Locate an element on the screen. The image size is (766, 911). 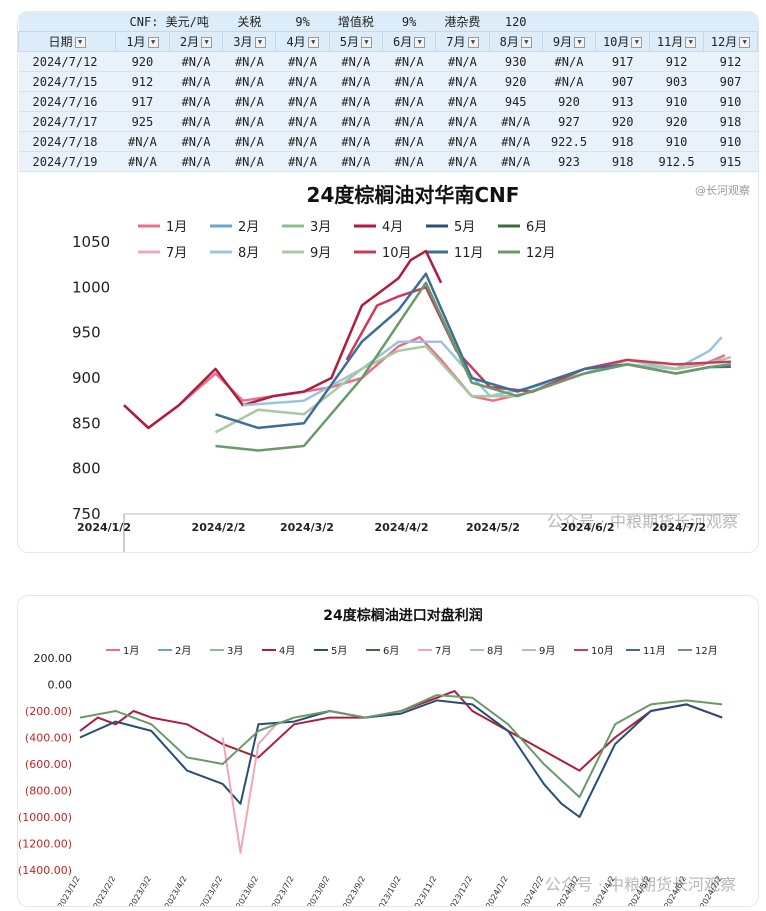
y-tick-label: (400.00) is located at coordinates (48, 738).